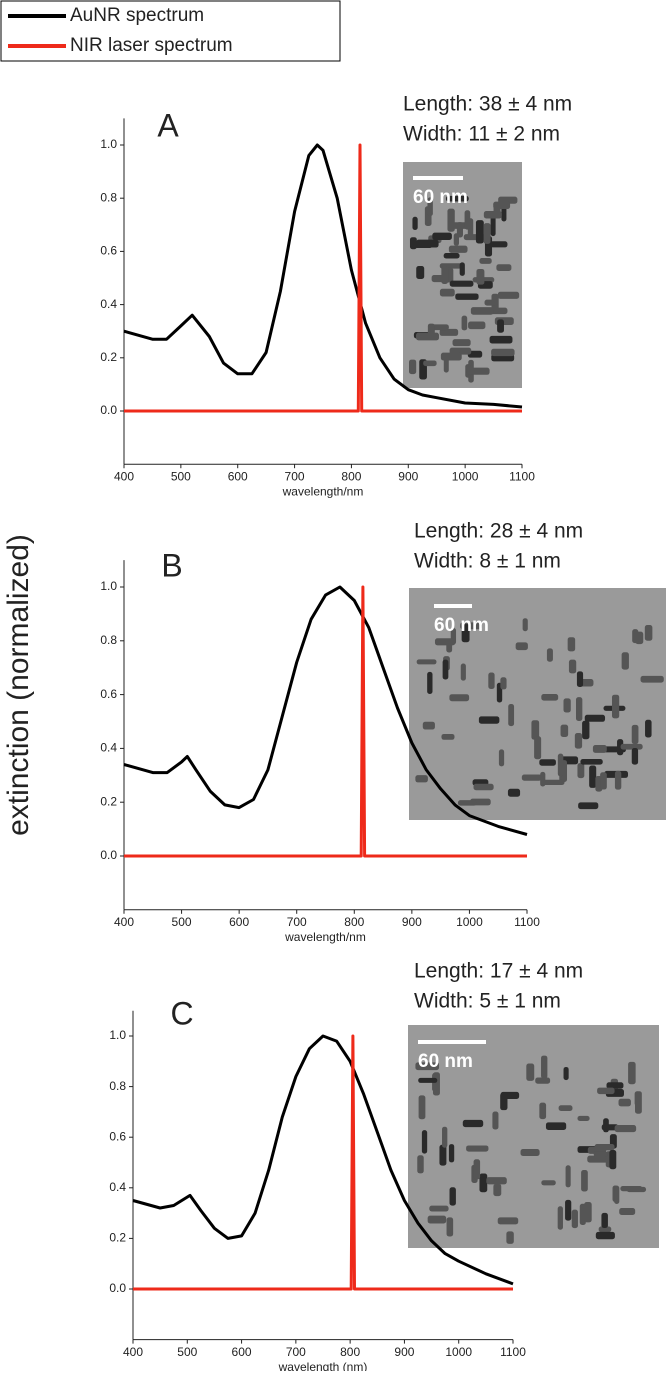 This screenshot has width=666, height=1376. I want to click on x-tick-label: 600, so click(242, 1352).